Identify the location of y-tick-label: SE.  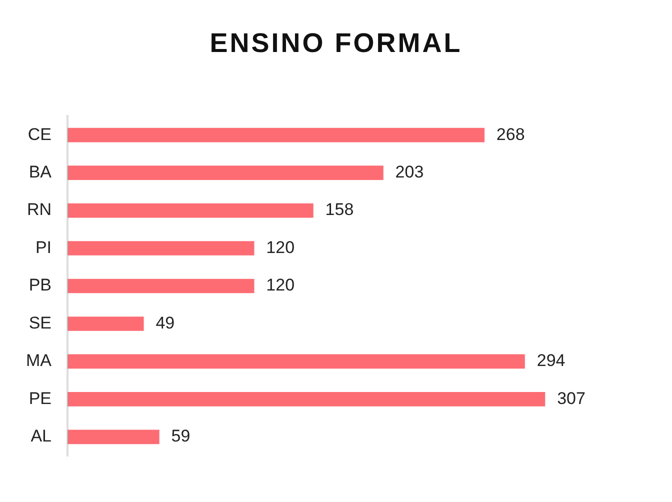
(40, 322).